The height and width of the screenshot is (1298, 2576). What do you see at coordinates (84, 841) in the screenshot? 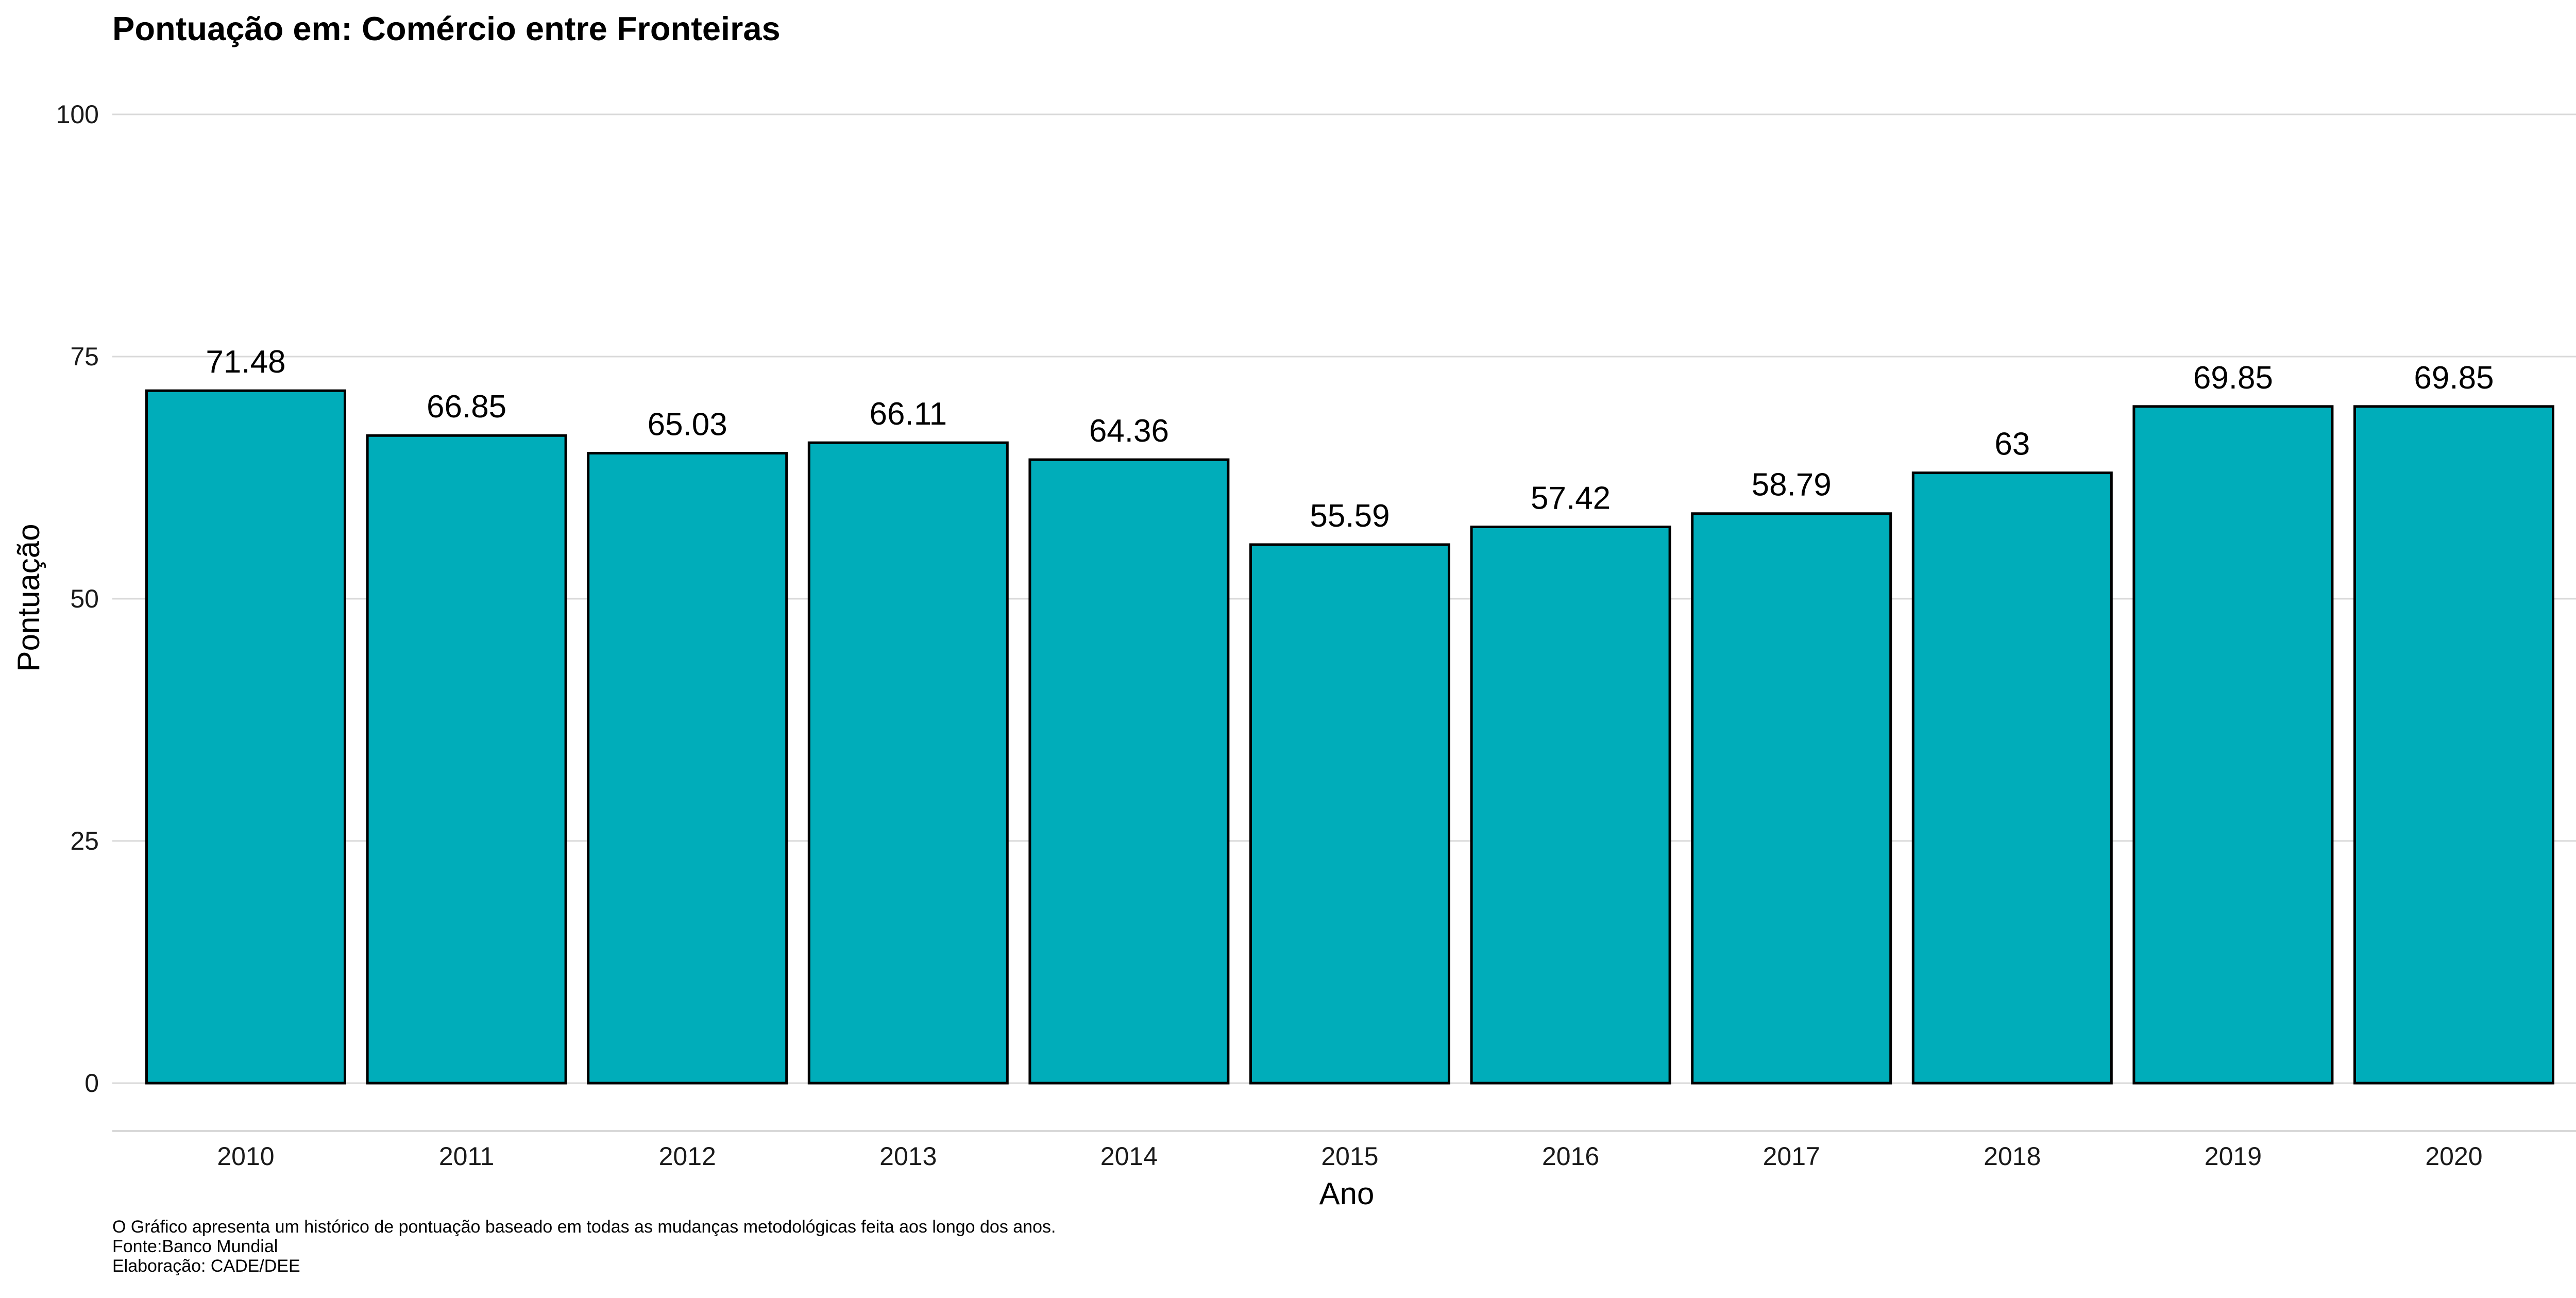
I see `y-tick-label: 25` at bounding box center [84, 841].